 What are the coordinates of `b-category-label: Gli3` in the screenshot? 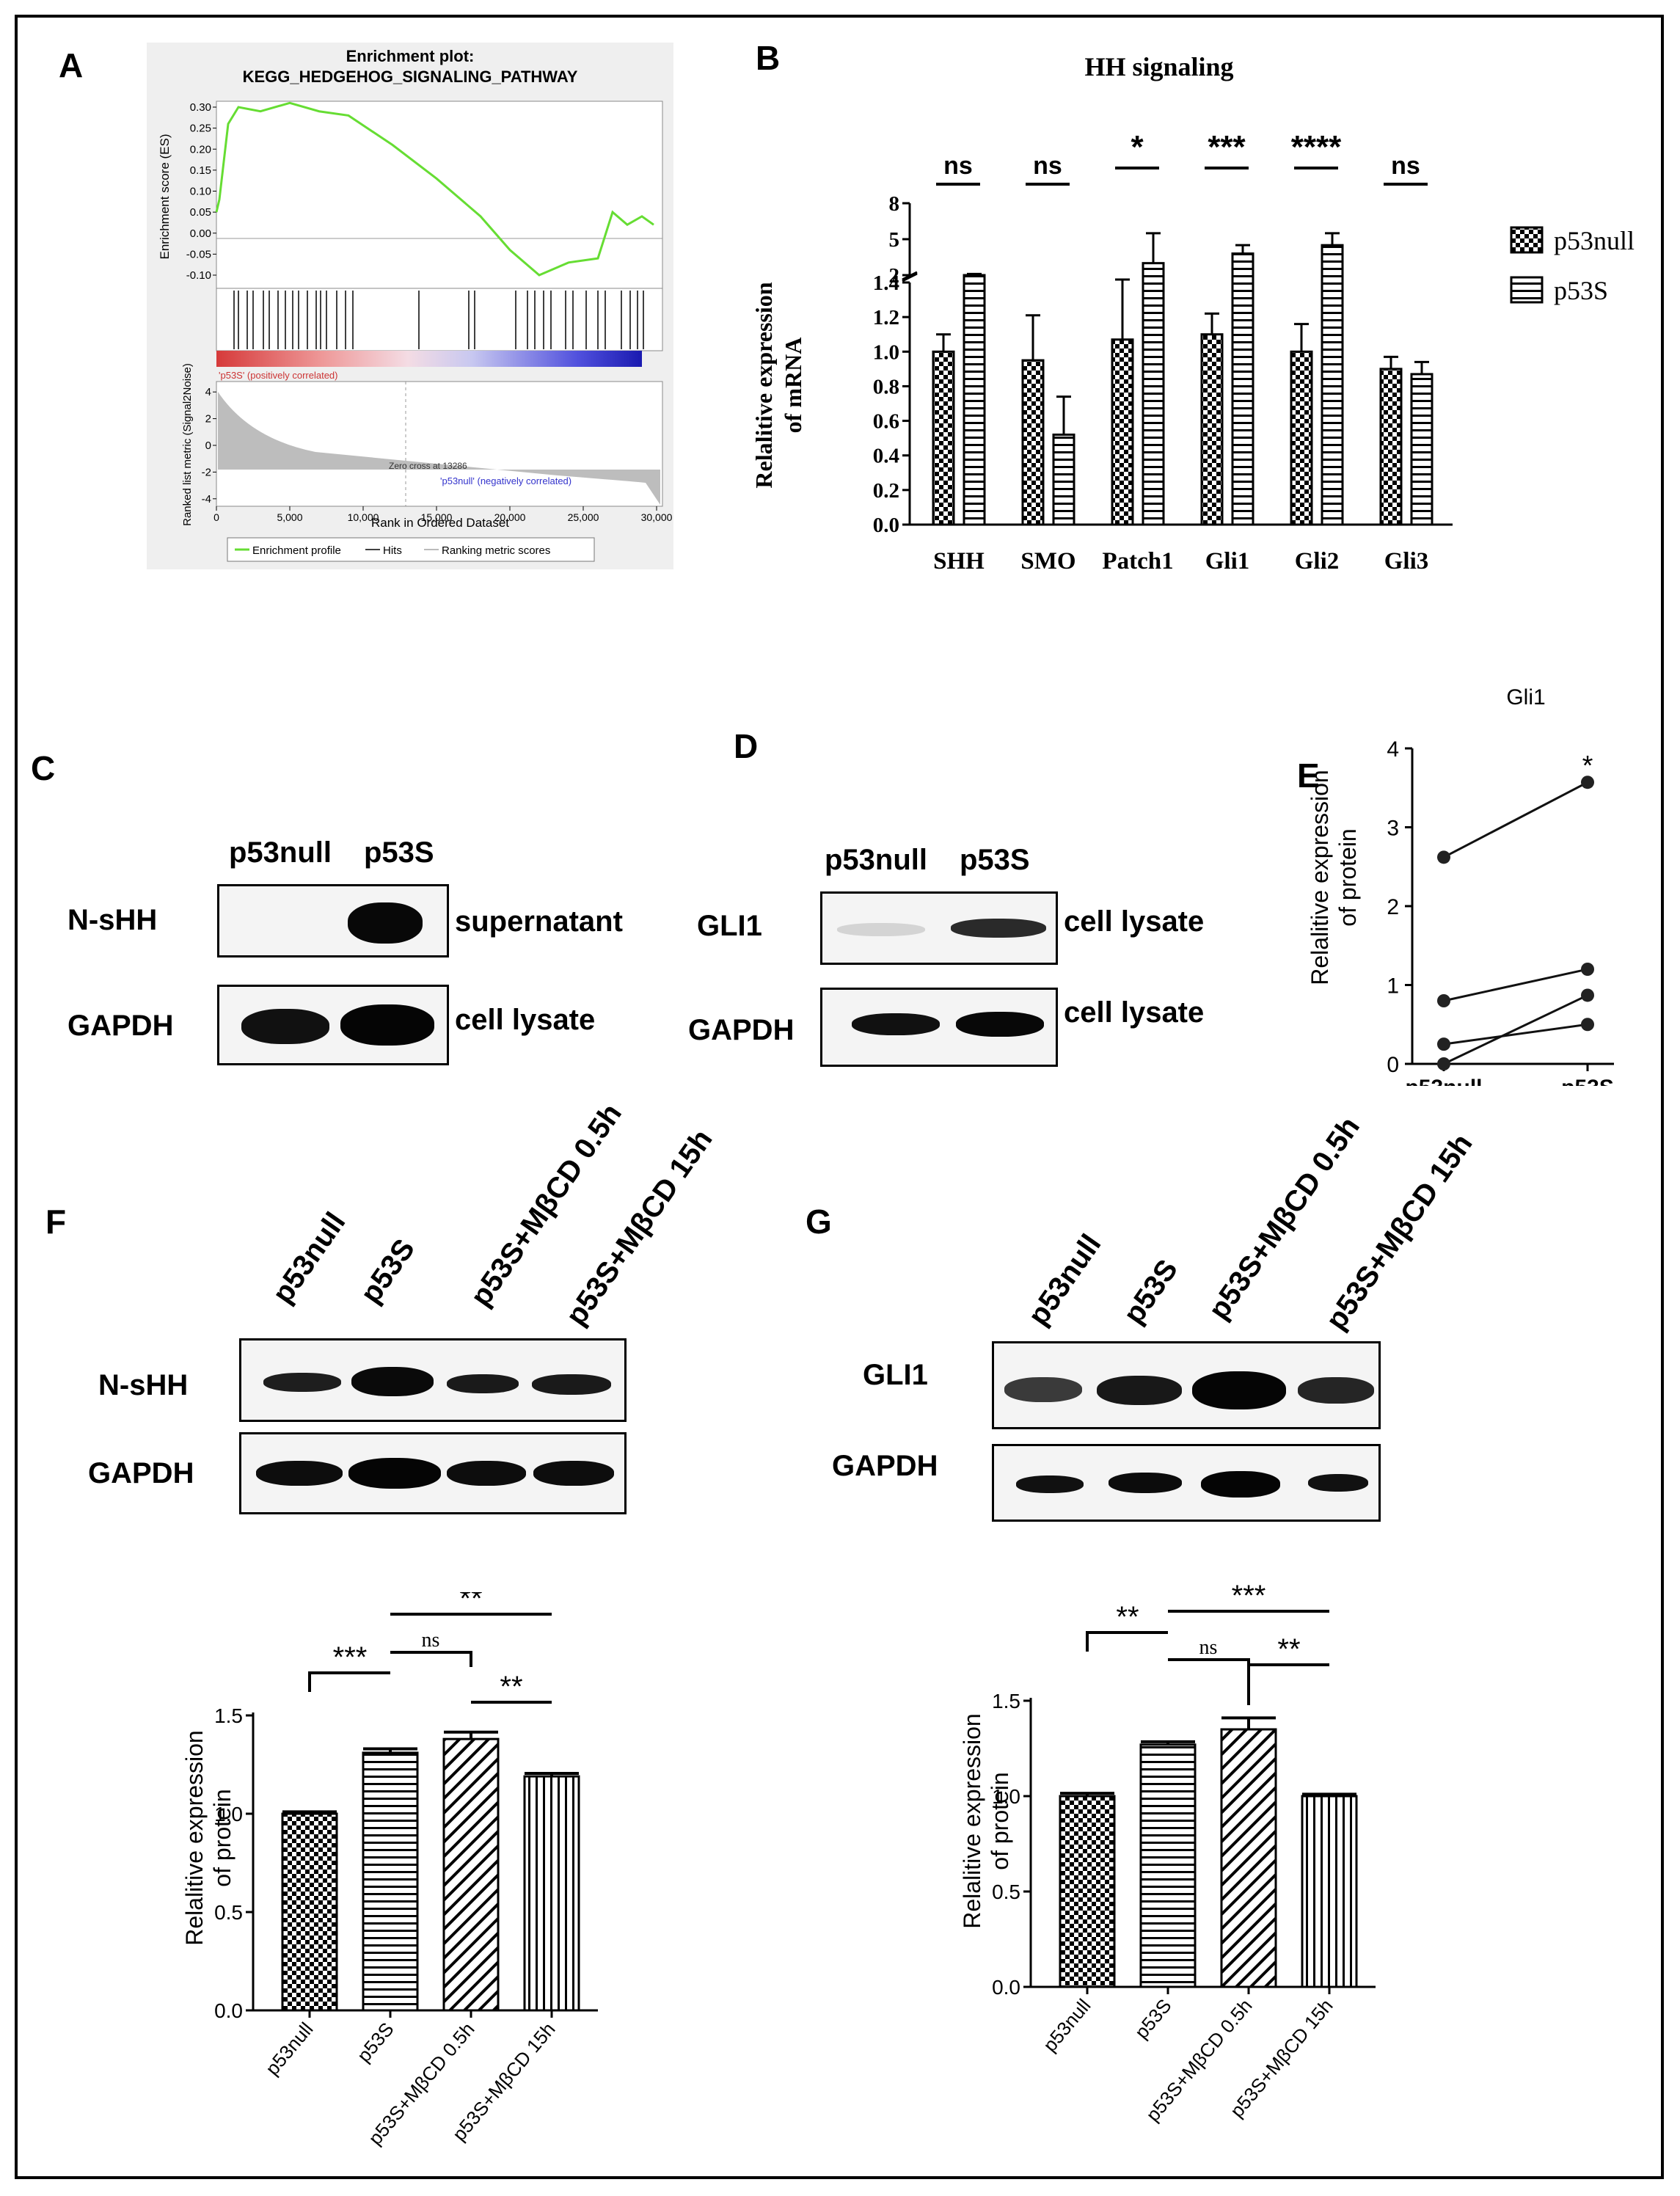 It's located at (1407, 561).